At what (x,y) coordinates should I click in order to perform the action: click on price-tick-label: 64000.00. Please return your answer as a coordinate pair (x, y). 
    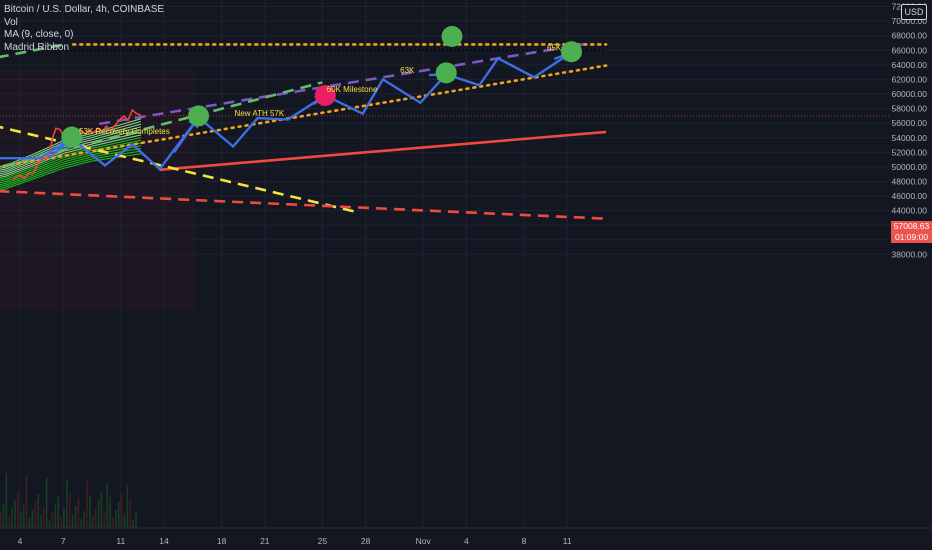
    Looking at the image, I should click on (910, 65).